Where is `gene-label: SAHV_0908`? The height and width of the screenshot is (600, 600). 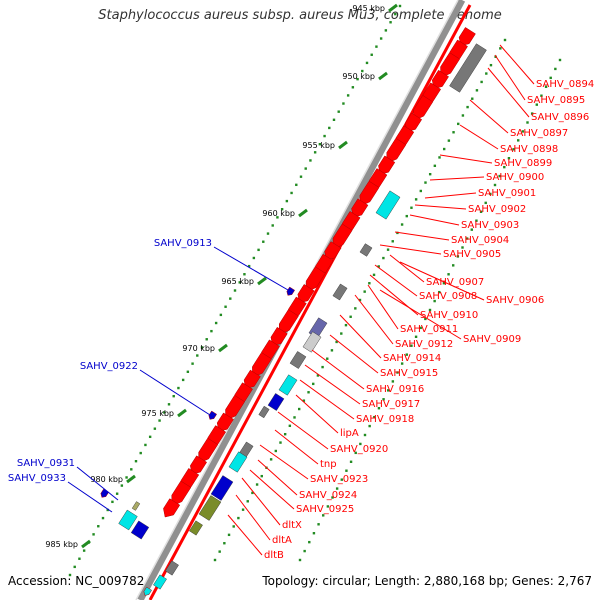 gene-label: SAHV_0908 is located at coordinates (448, 296).